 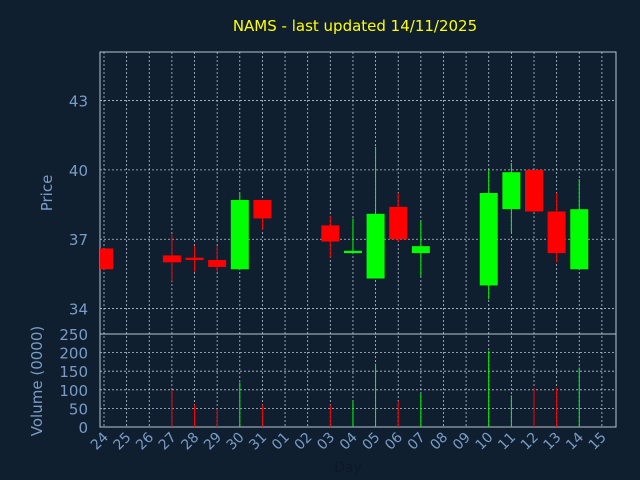 What do you see at coordinates (73, 354) in the screenshot?
I see `volume-tick-label: 200` at bounding box center [73, 354].